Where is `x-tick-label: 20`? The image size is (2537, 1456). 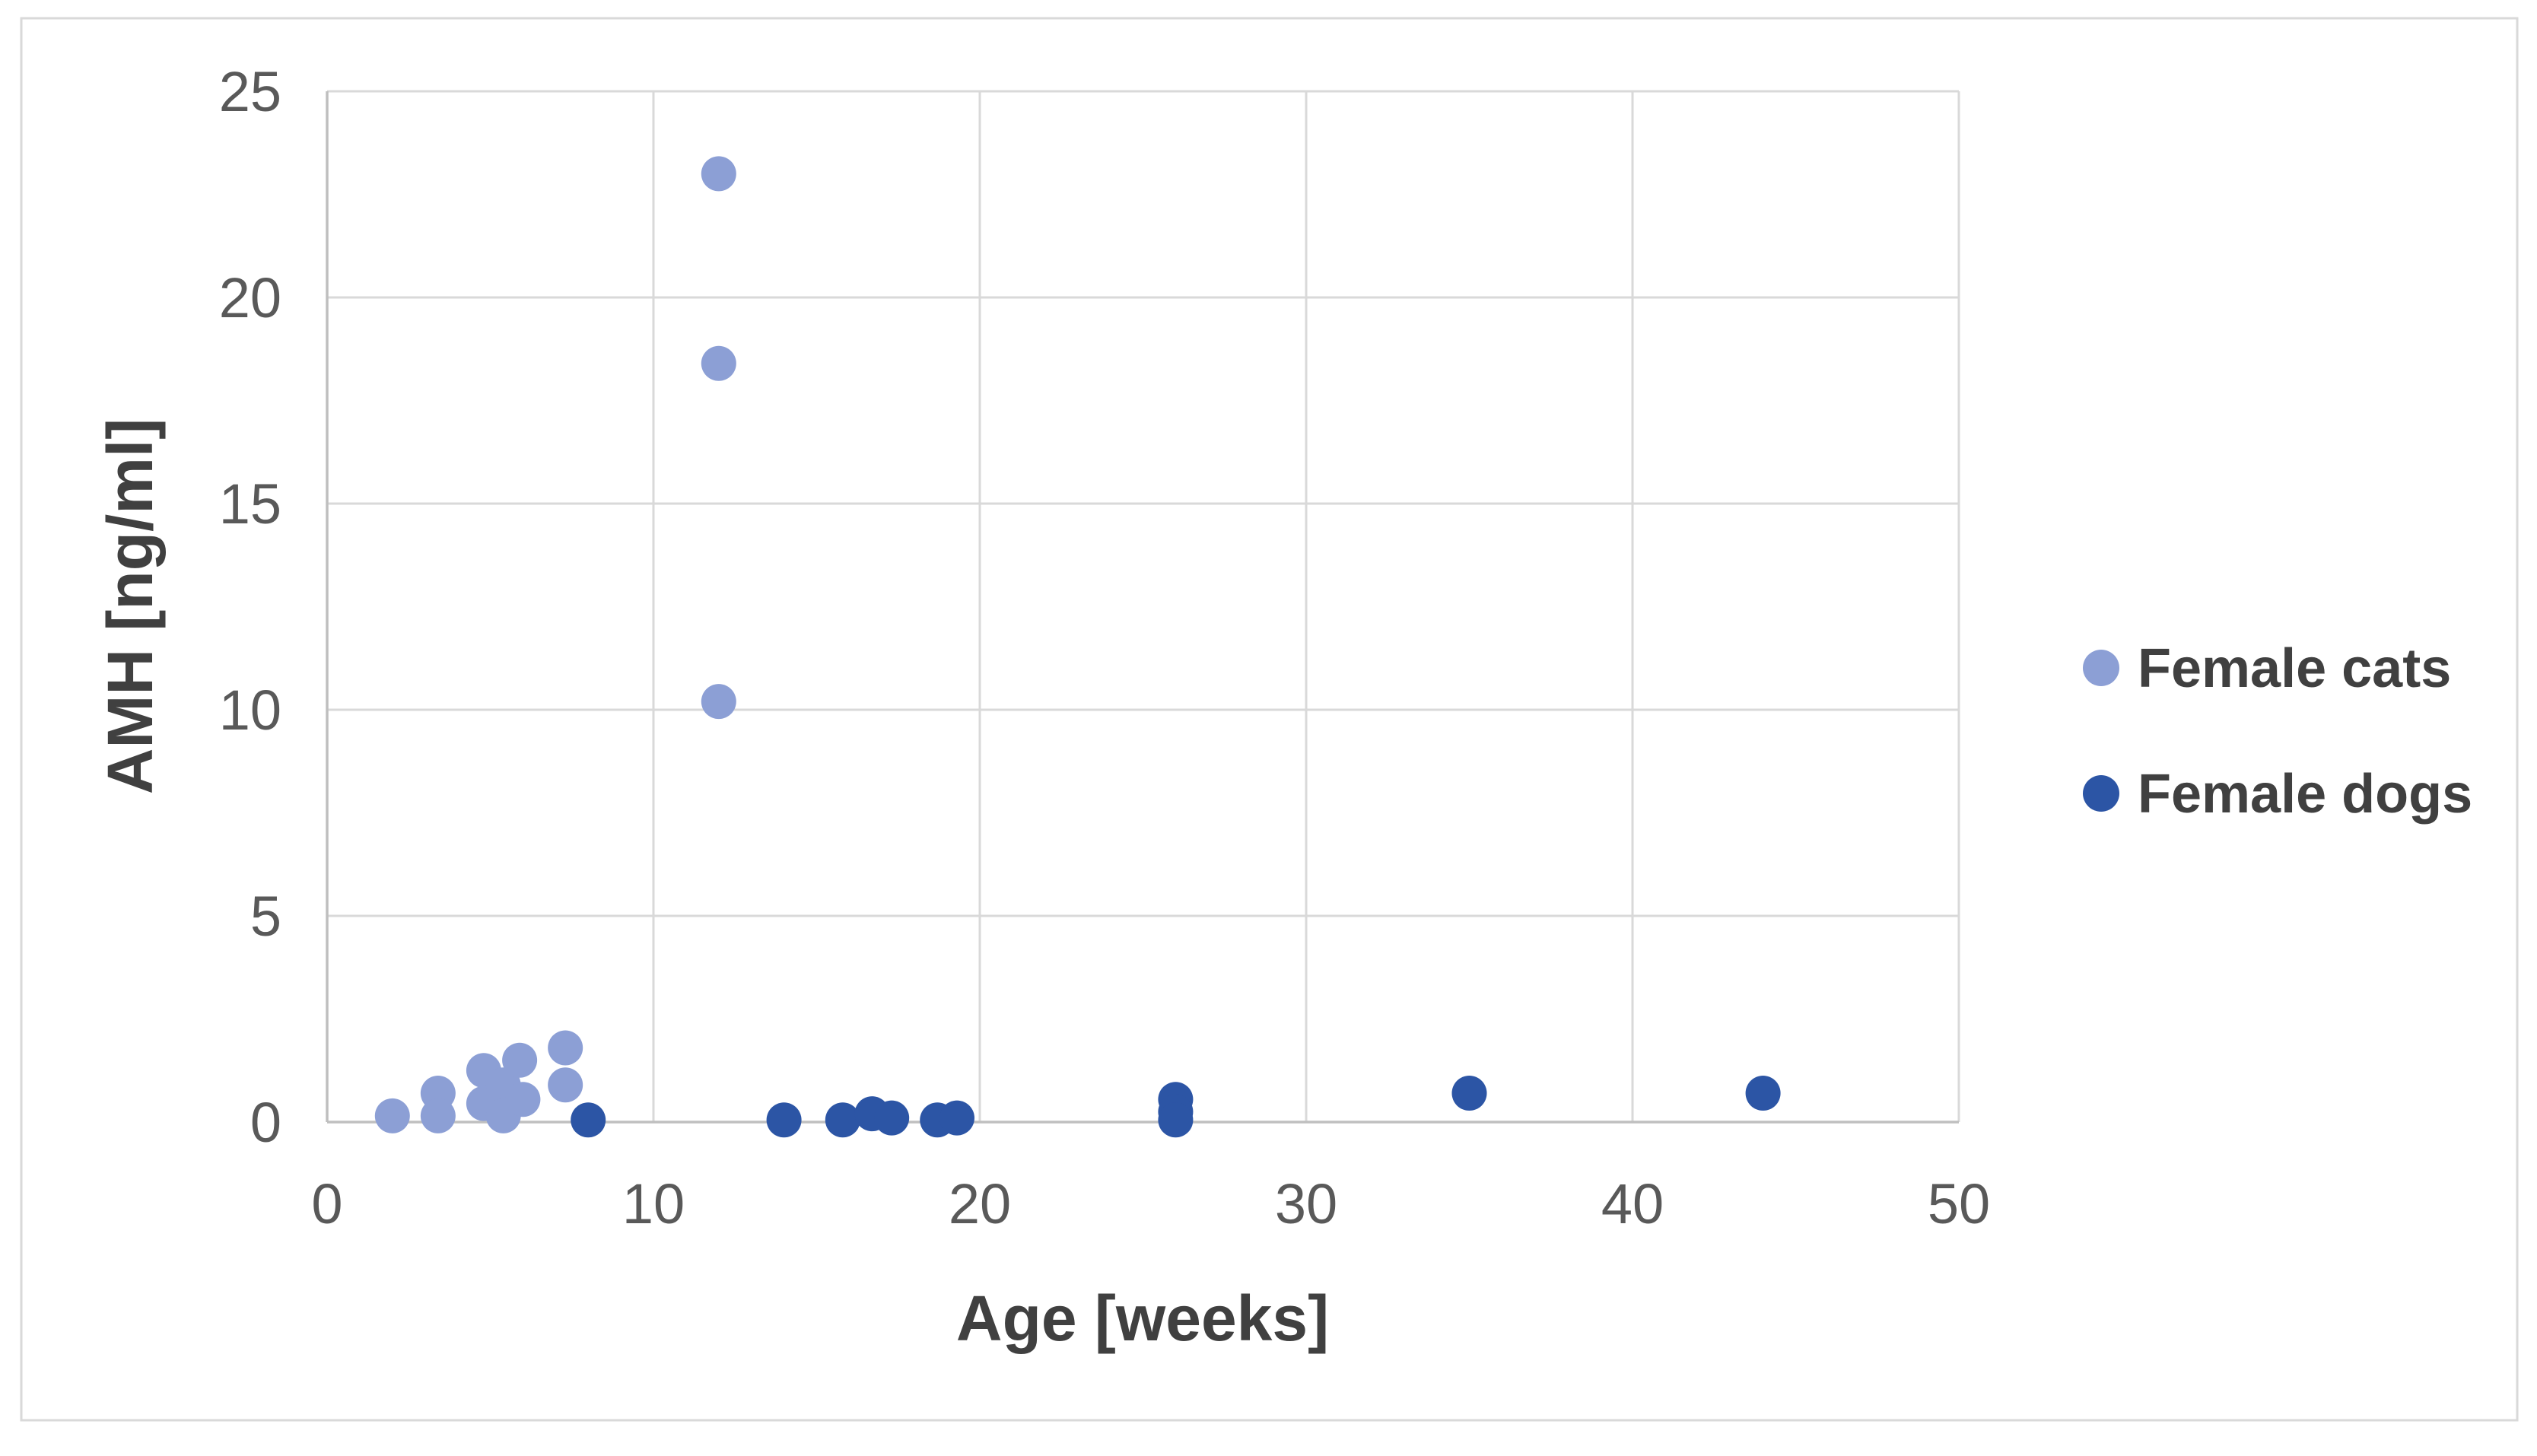 x-tick-label: 20 is located at coordinates (980, 1203).